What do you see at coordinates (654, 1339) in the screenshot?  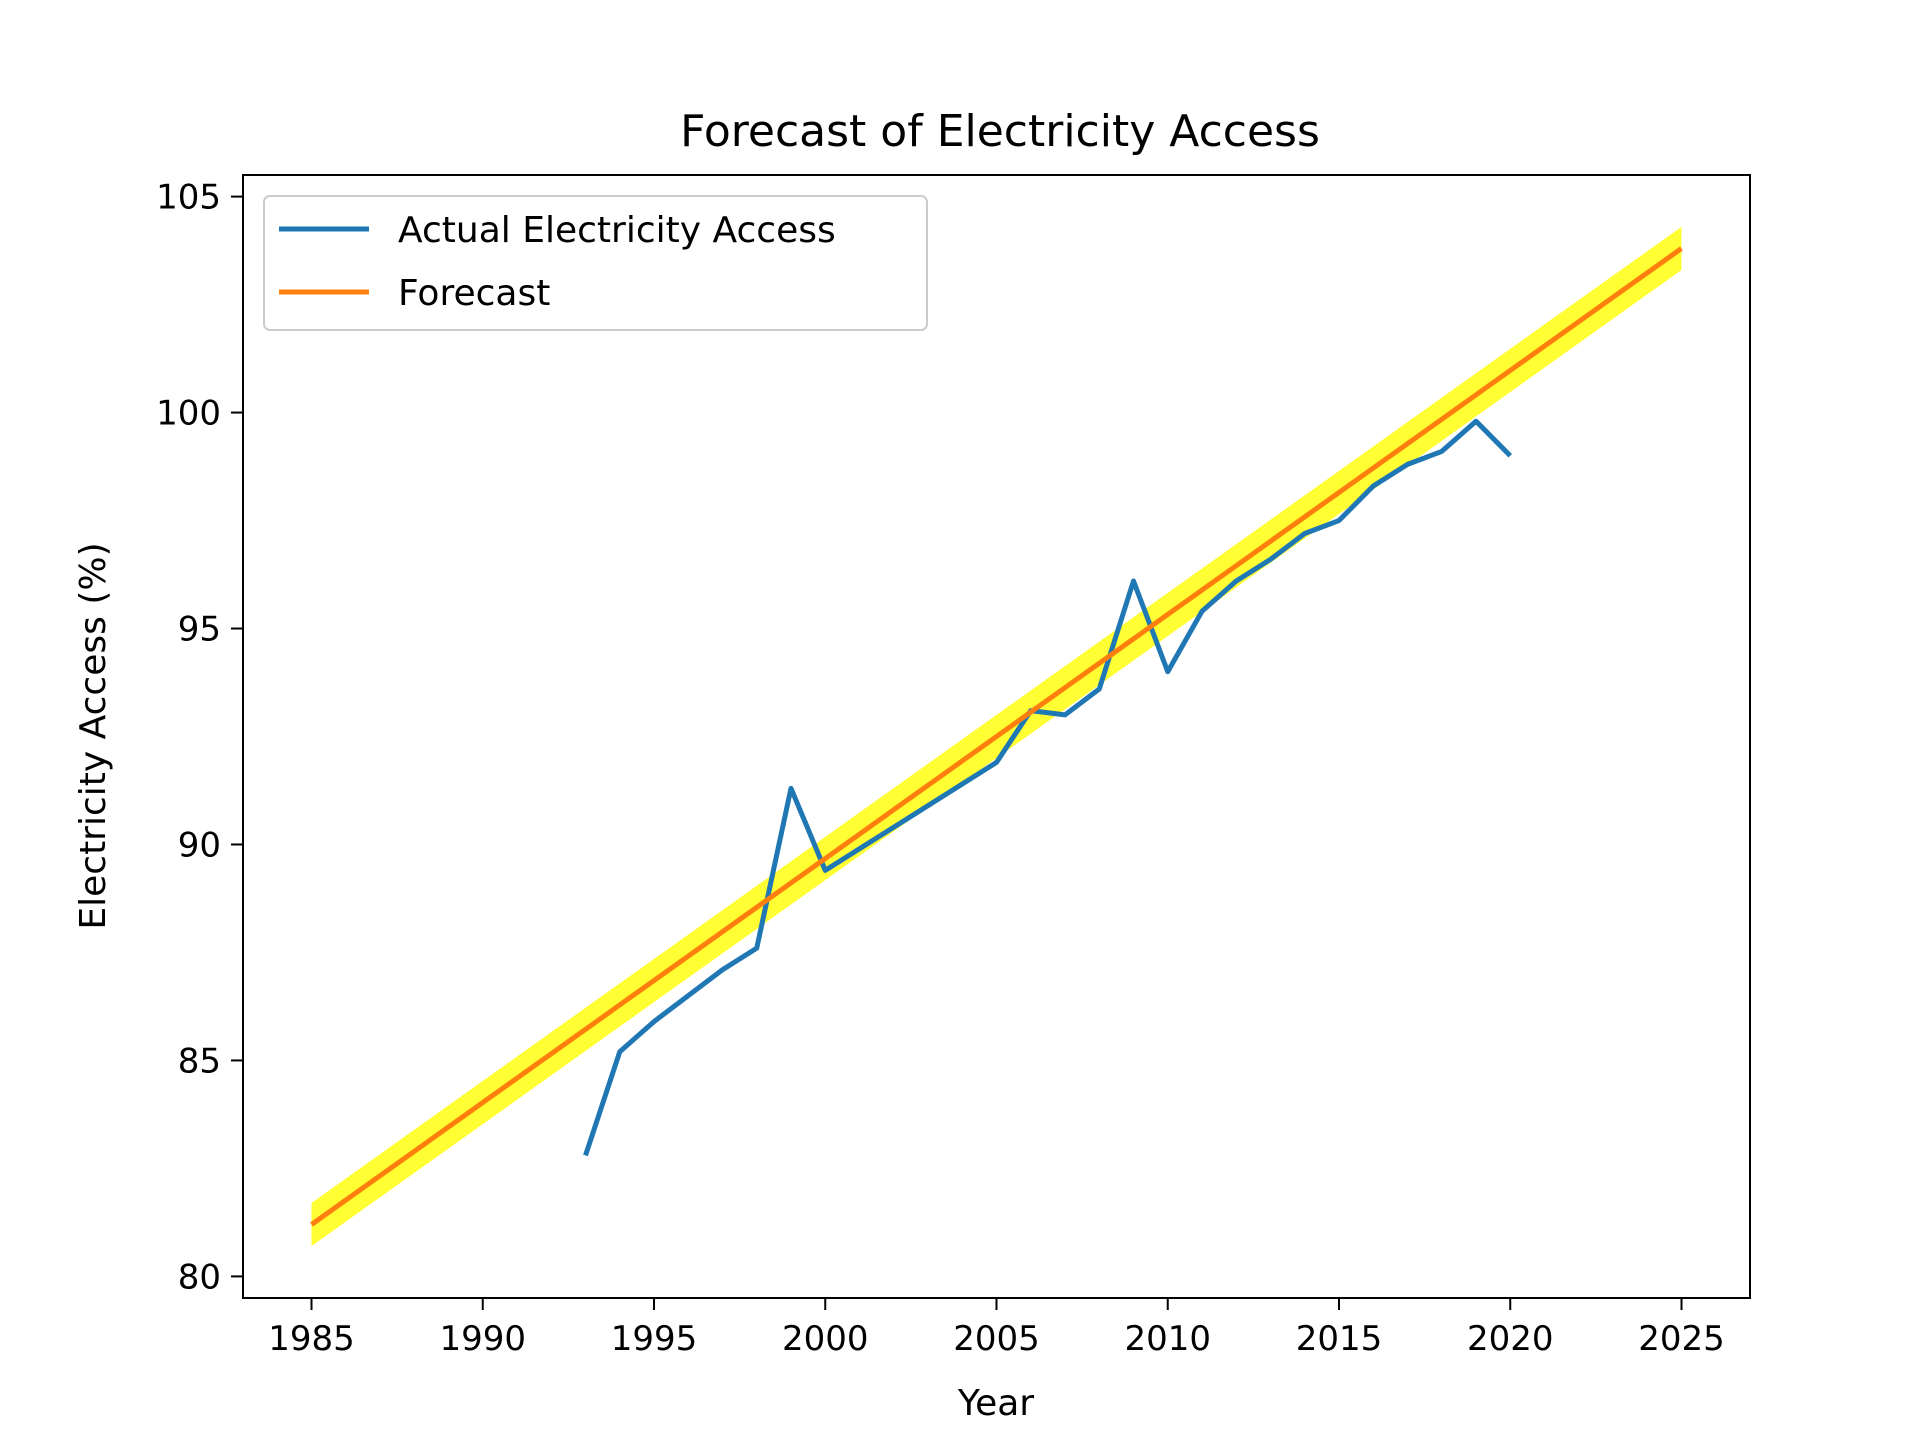 I see `x-tick-label: 1995` at bounding box center [654, 1339].